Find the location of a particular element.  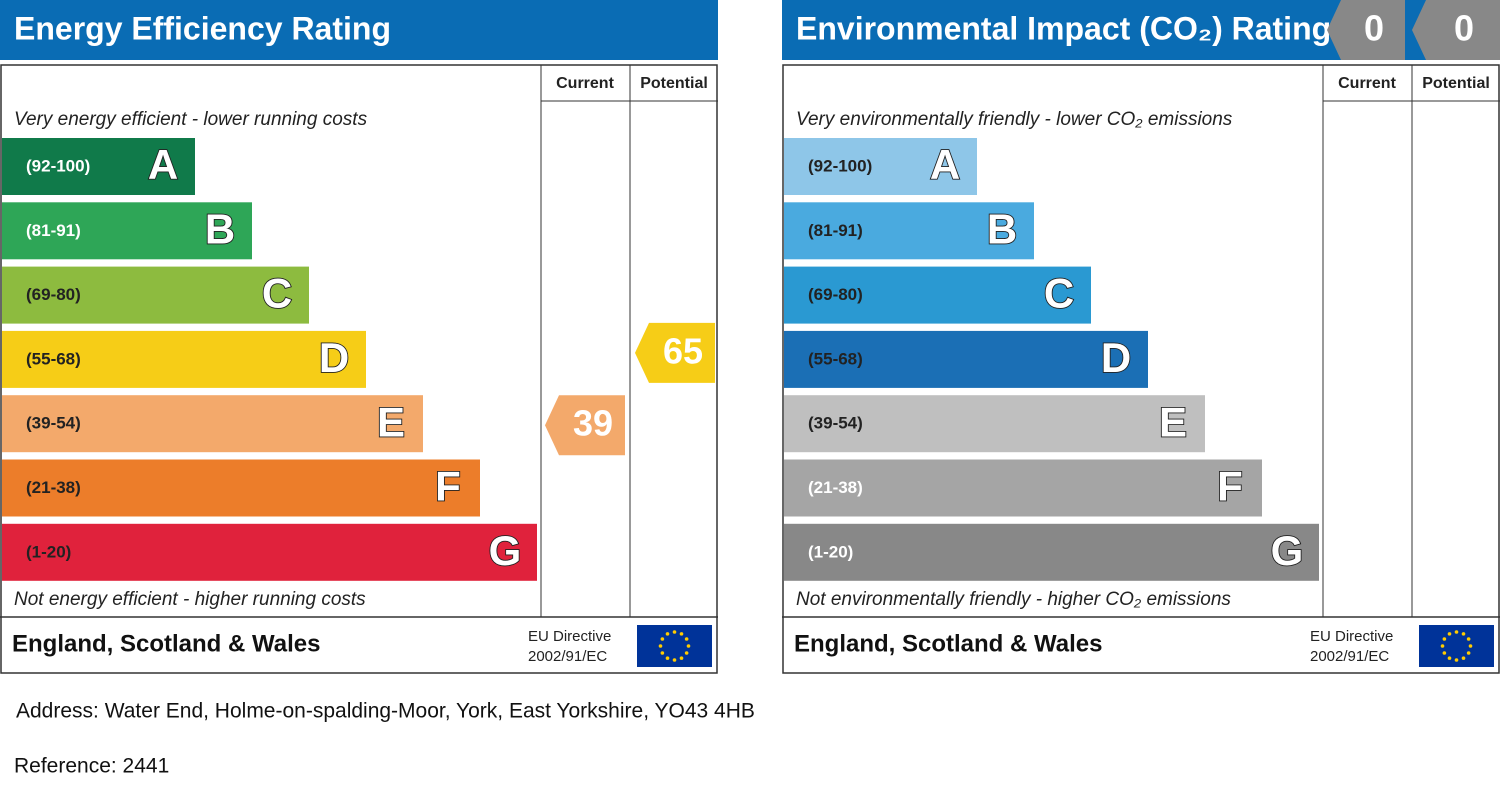

potential-value: 0 is located at coordinates (1464, 28).